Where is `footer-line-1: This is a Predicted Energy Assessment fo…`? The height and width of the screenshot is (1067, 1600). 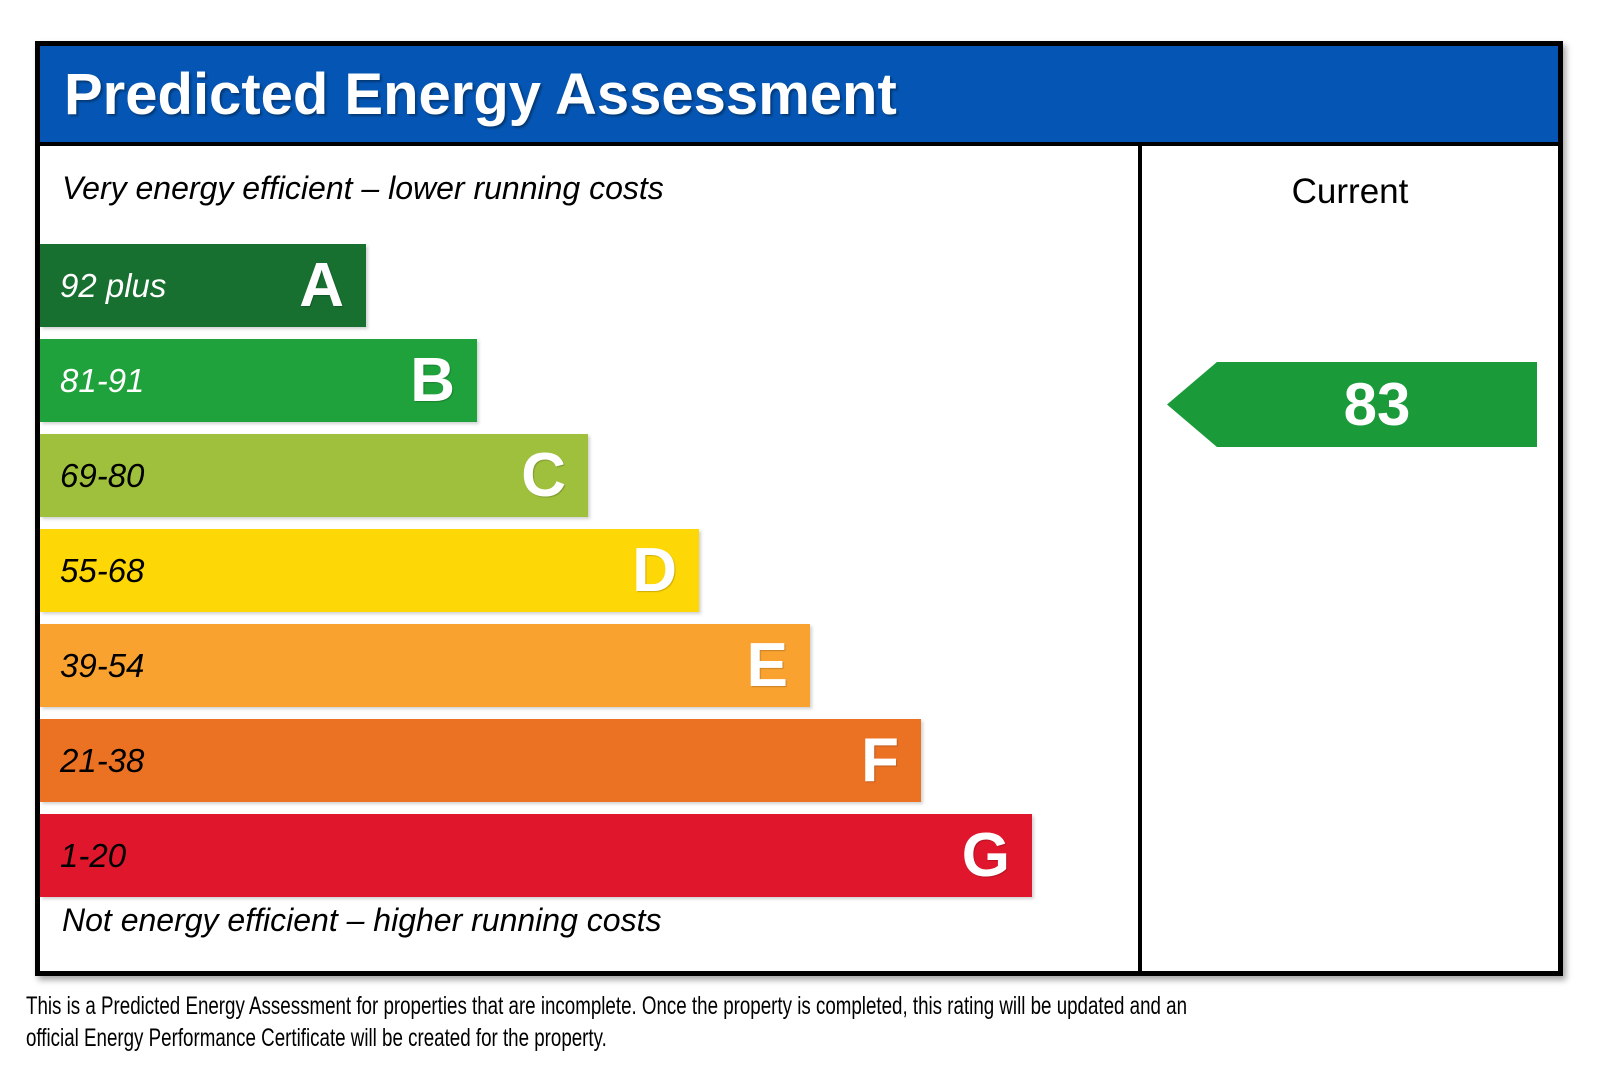
footer-line-1: This is a Predicted Energy Assessment fo… is located at coordinates (607, 1006).